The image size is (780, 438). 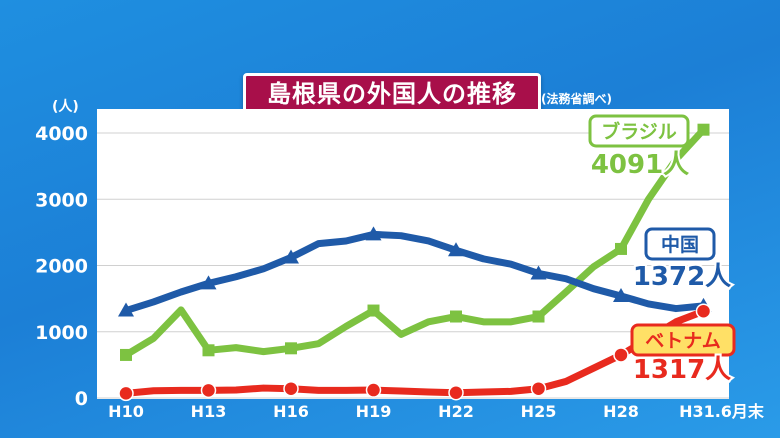 What do you see at coordinates (81, 399) in the screenshot?
I see `y-tick-label: 0` at bounding box center [81, 399].